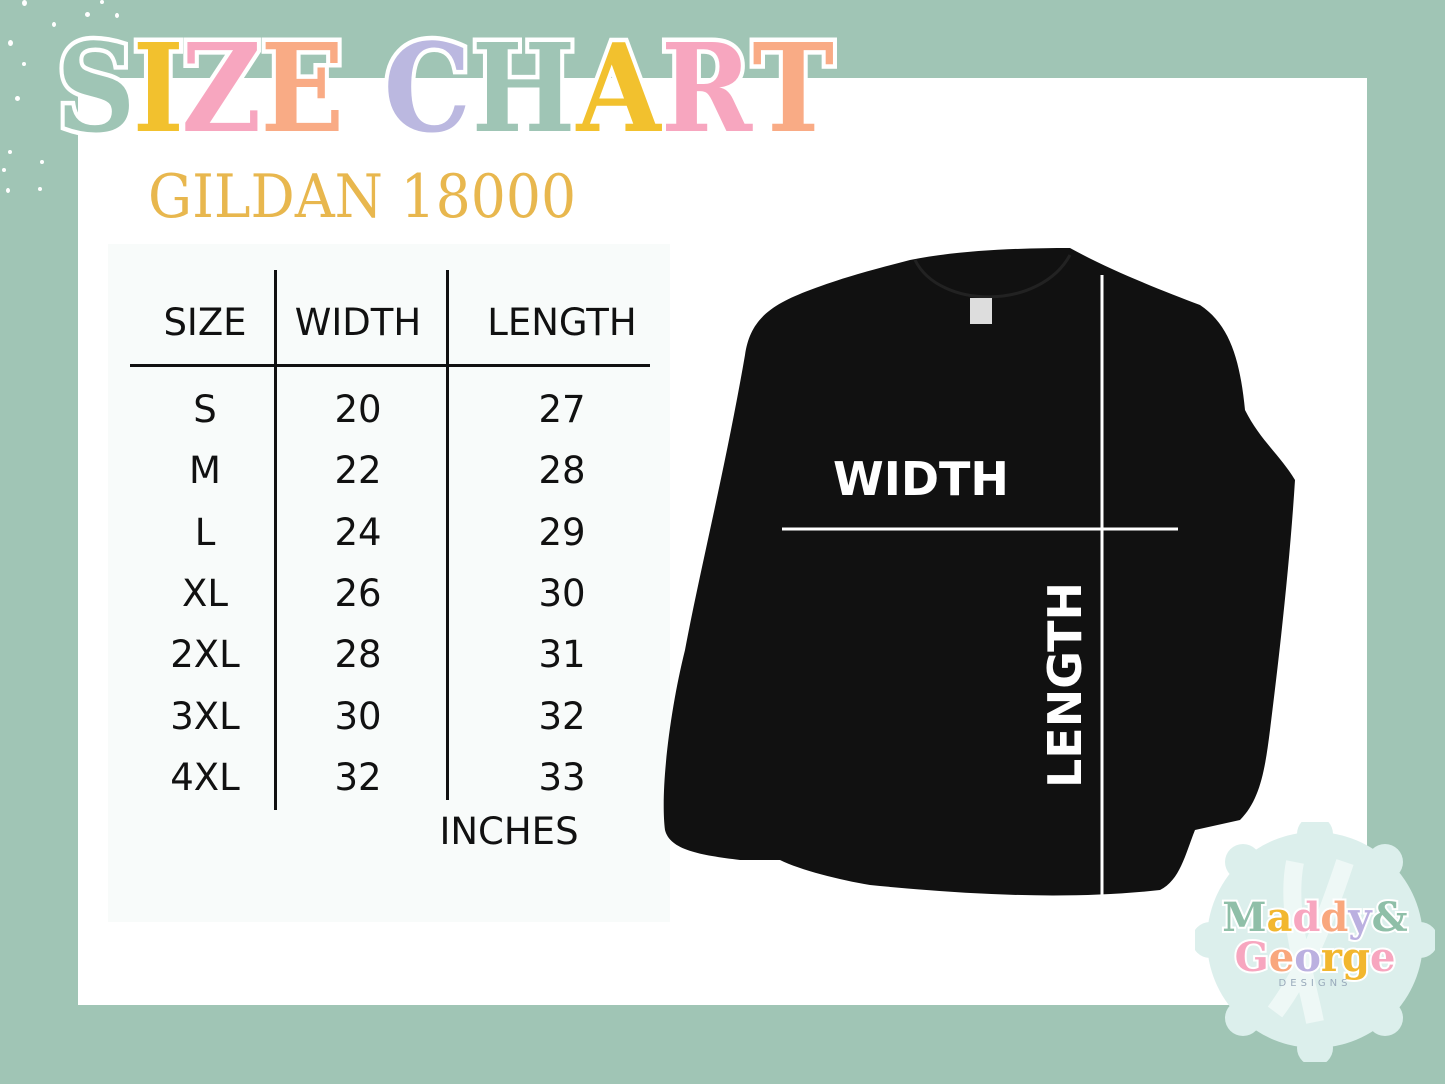 The width and height of the screenshot is (1445, 1084). What do you see at coordinates (1244, 917) in the screenshot?
I see `logo-letter: M` at bounding box center [1244, 917].